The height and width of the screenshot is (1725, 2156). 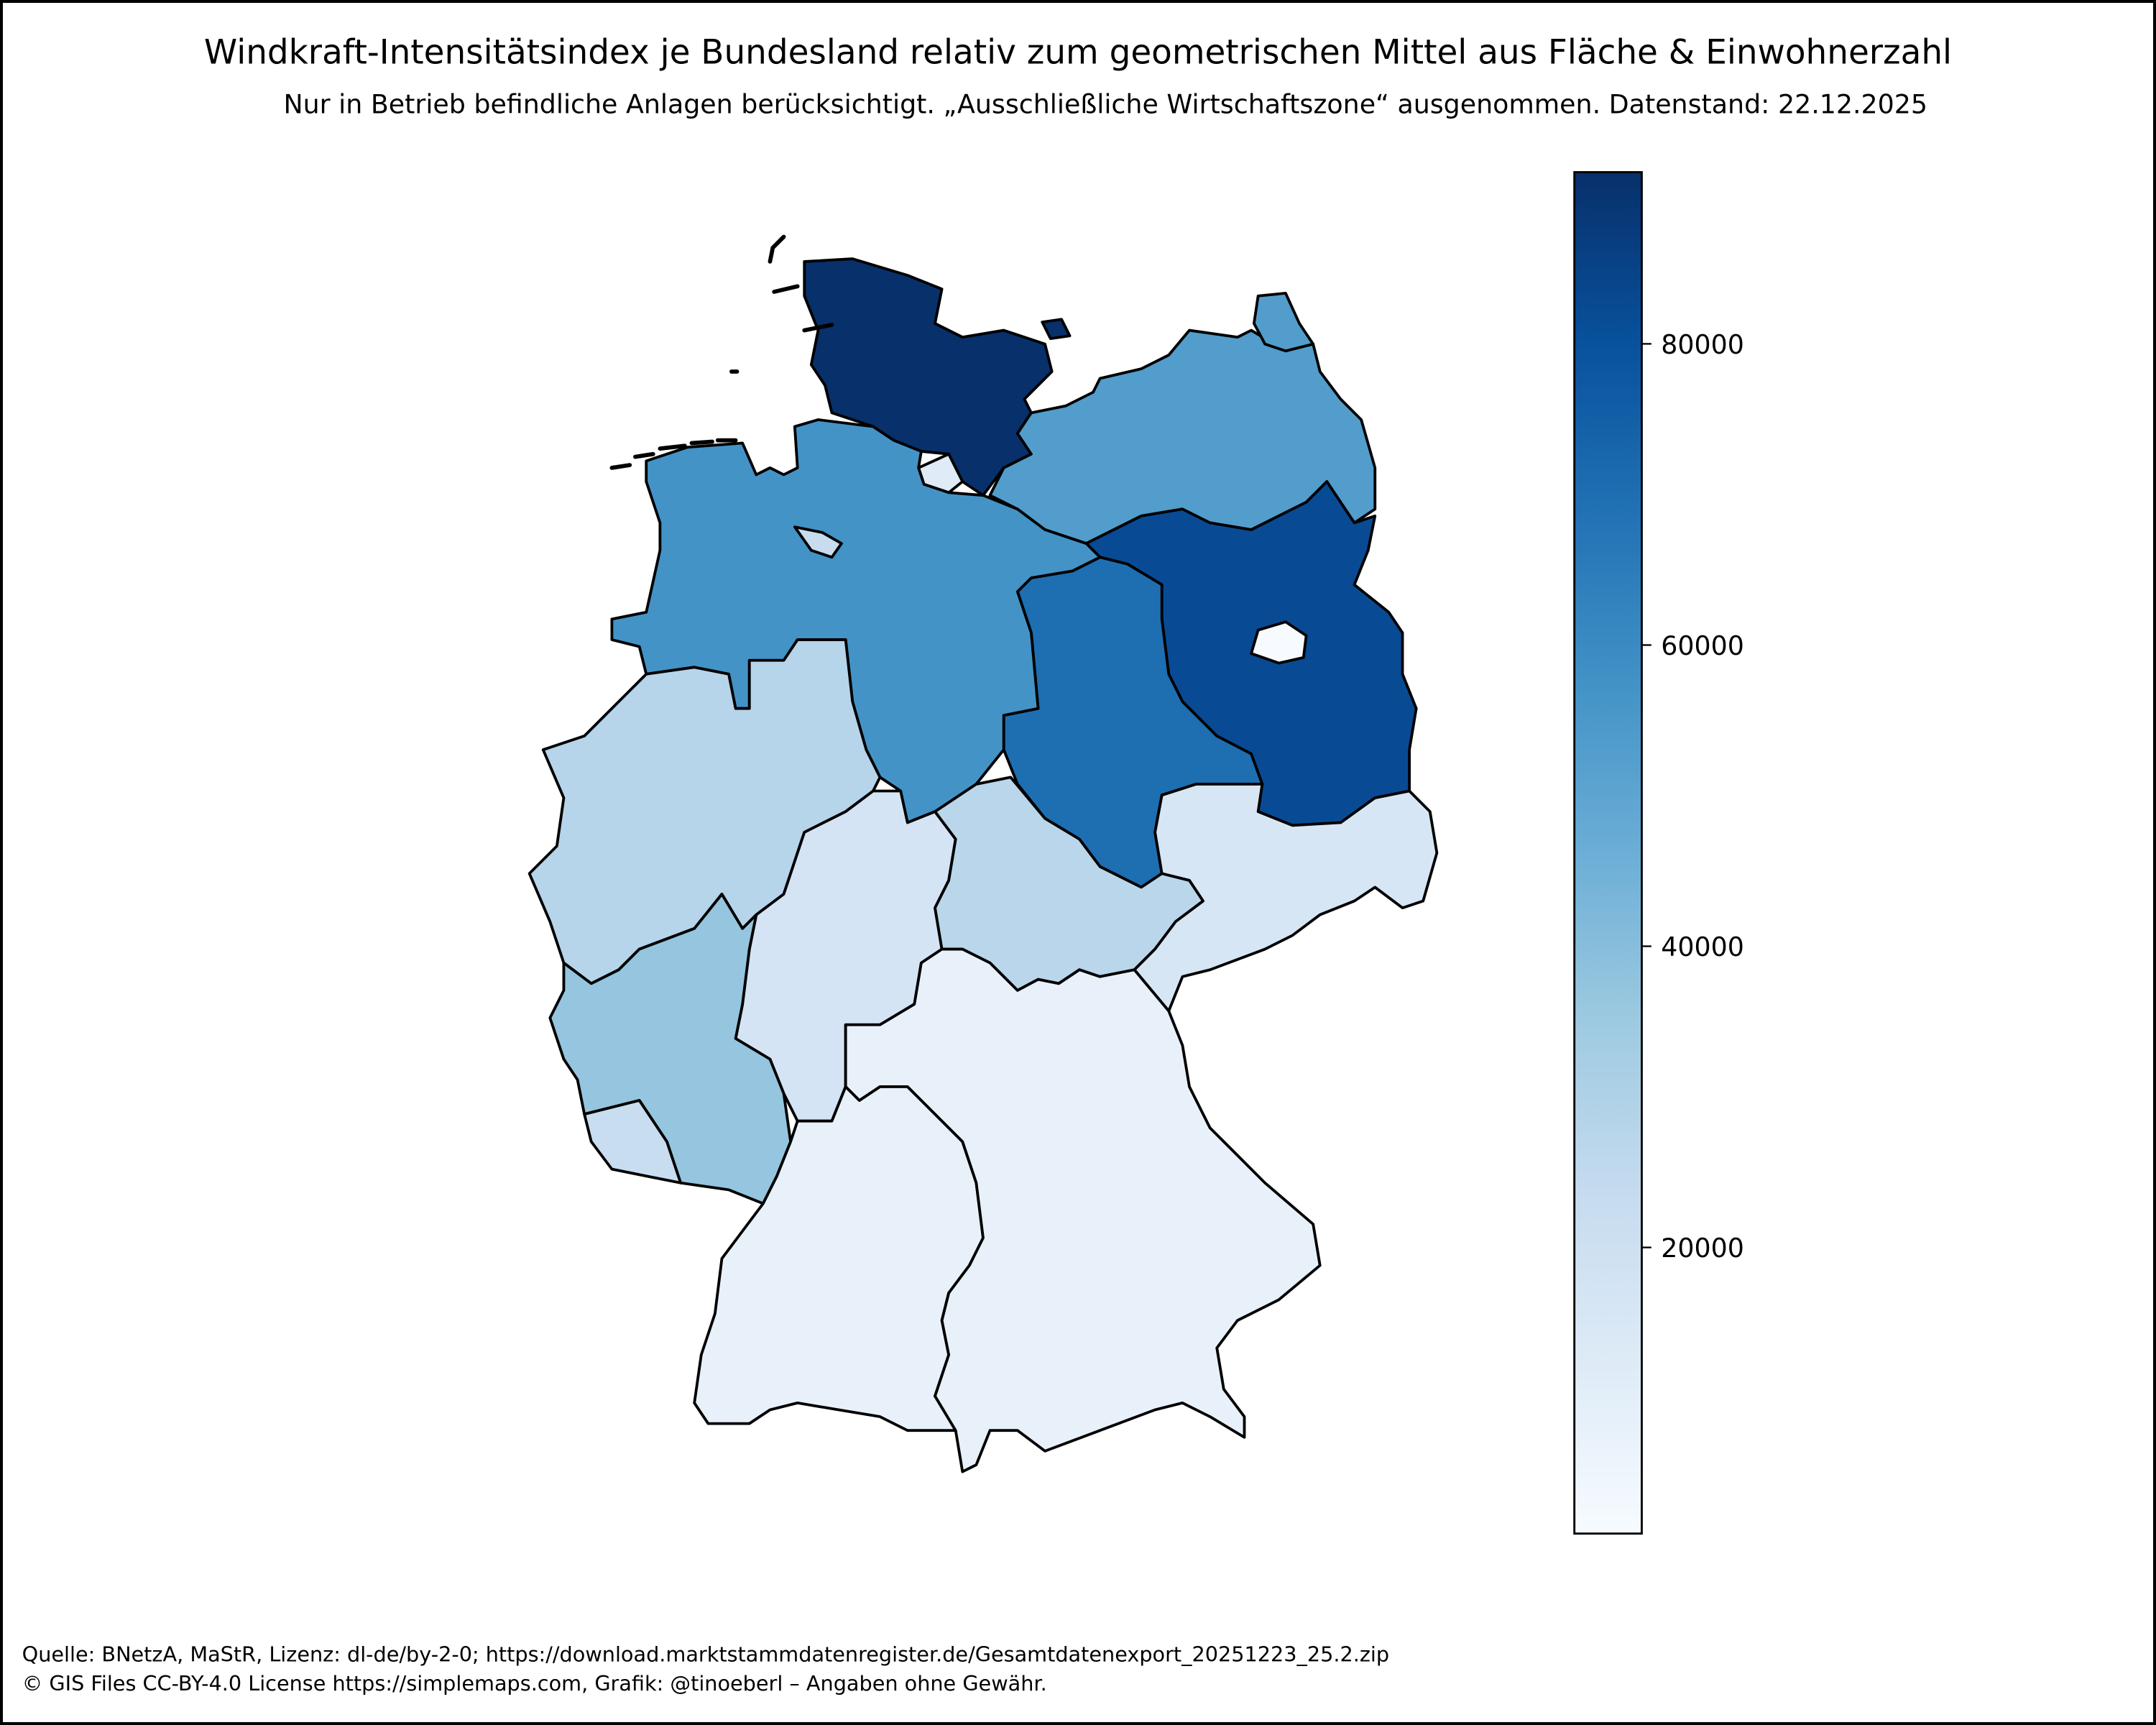 What do you see at coordinates (1286, 898) in the screenshot?
I see `state-sachsen` at bounding box center [1286, 898].